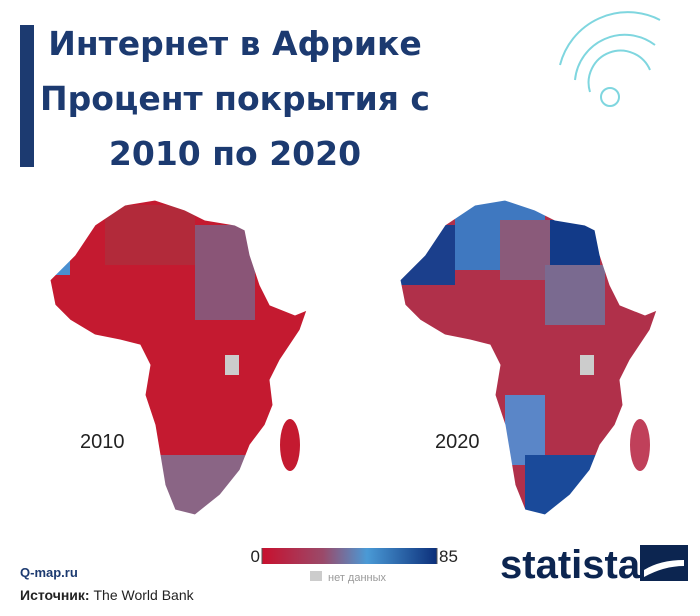 The width and height of the screenshot is (700, 616). Describe the element at coordinates (143, 595) in the screenshot. I see `source-name: The World Bank` at that location.